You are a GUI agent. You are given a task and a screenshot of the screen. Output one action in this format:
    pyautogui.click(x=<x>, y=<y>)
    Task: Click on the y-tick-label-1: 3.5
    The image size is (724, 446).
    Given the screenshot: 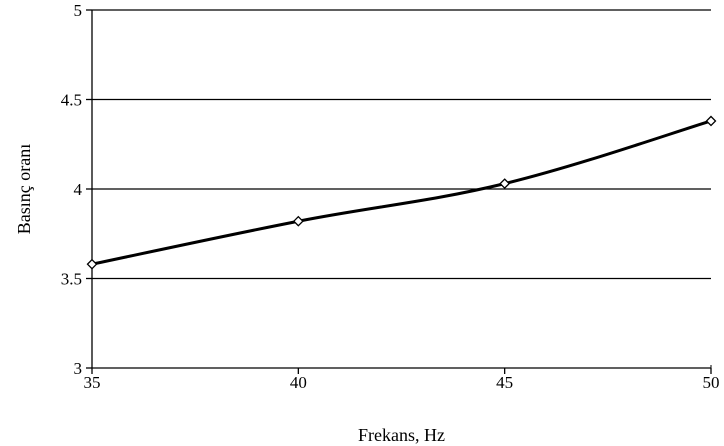 What is the action you would take?
    pyautogui.click(x=71, y=279)
    